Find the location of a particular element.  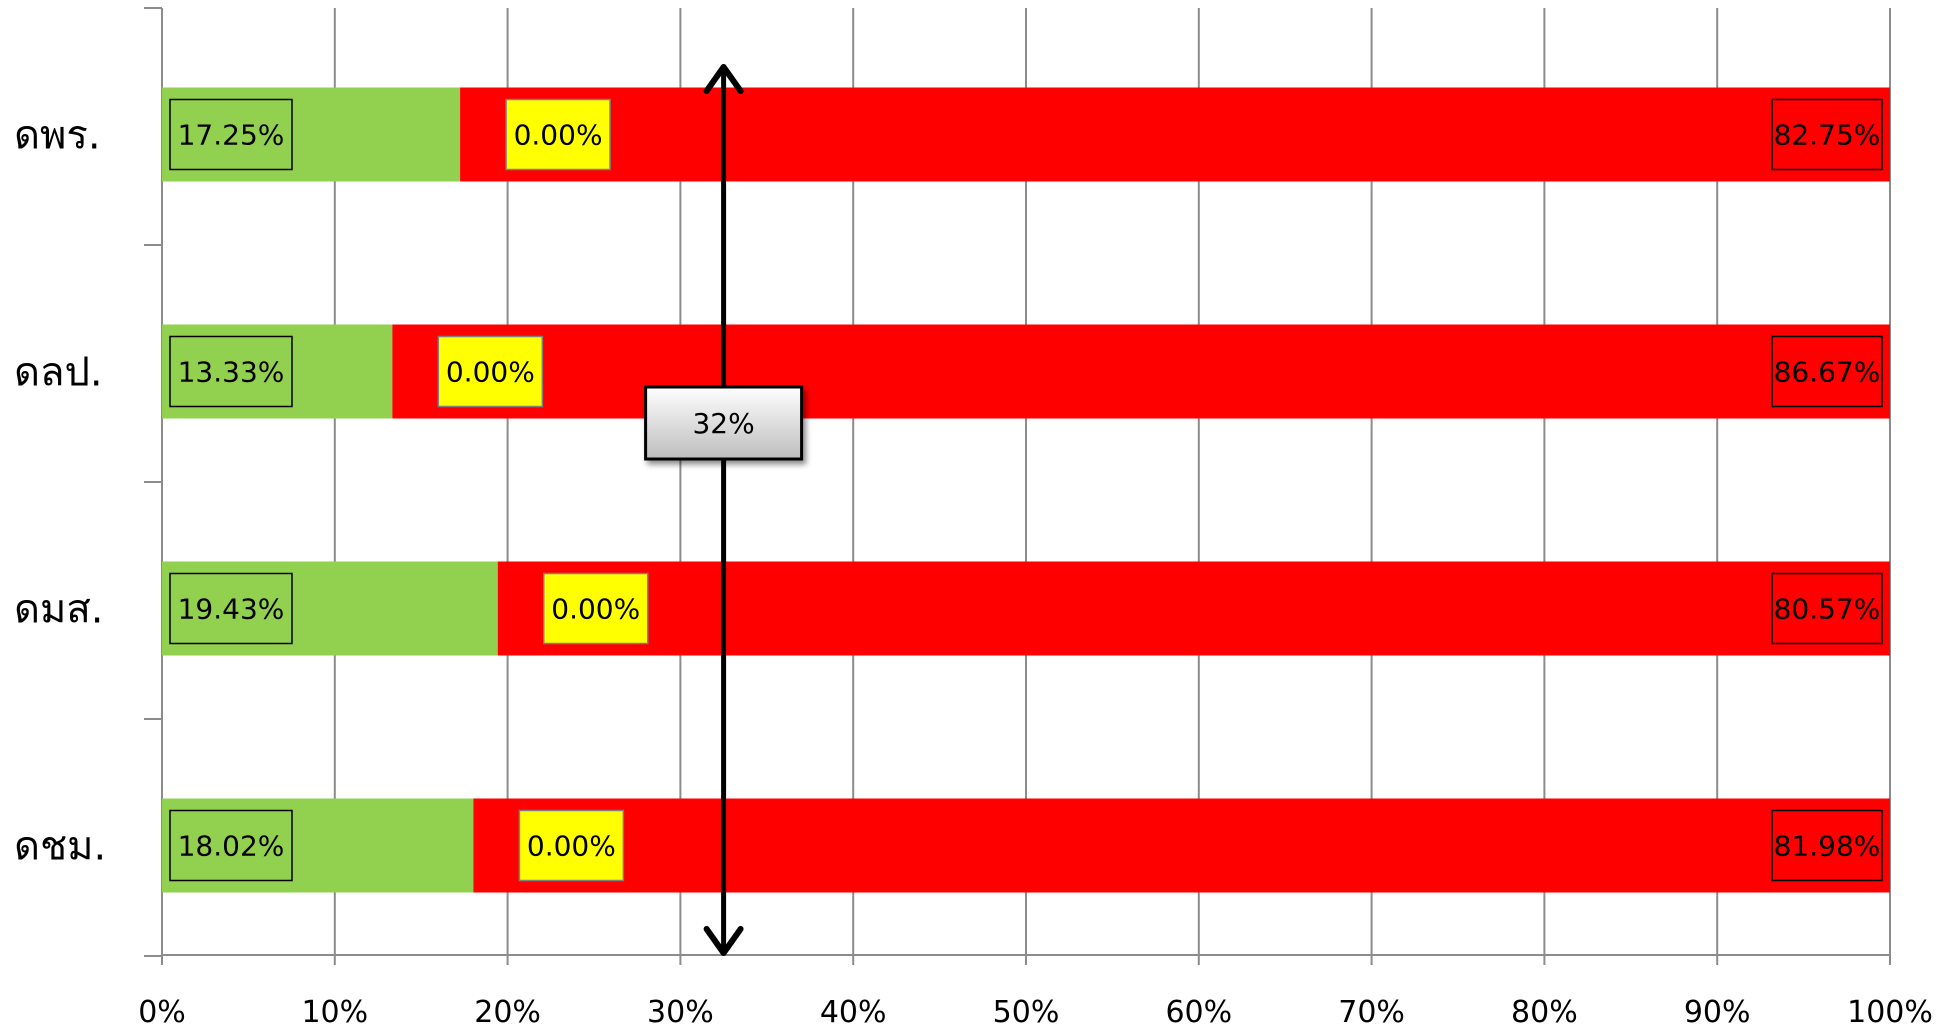

data-label: 17.25% is located at coordinates (231, 135).